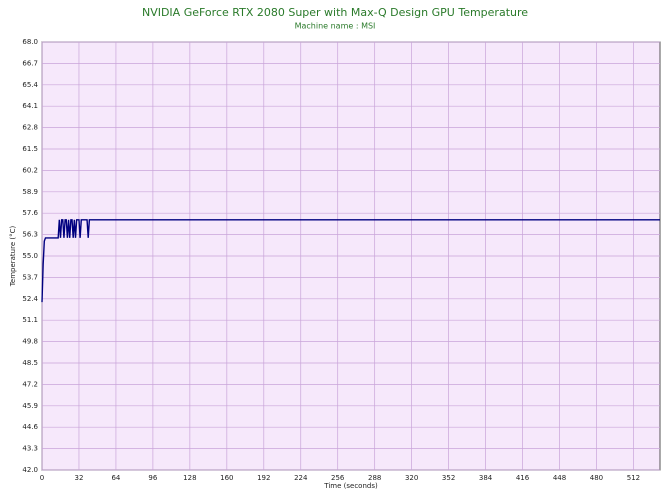 The width and height of the screenshot is (670, 502). I want to click on y-tick-label: 49.8, so click(30, 342).